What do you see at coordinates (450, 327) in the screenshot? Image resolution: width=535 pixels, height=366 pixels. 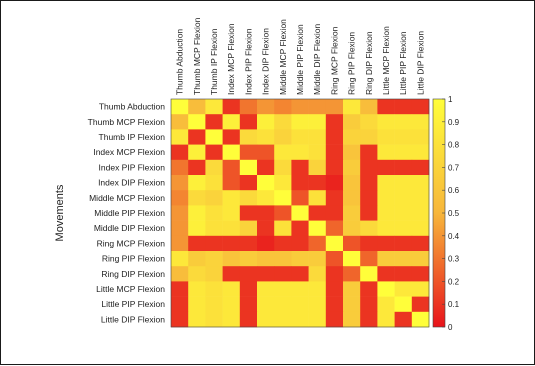 I see `colorbar-tick-label: 0` at bounding box center [450, 327].